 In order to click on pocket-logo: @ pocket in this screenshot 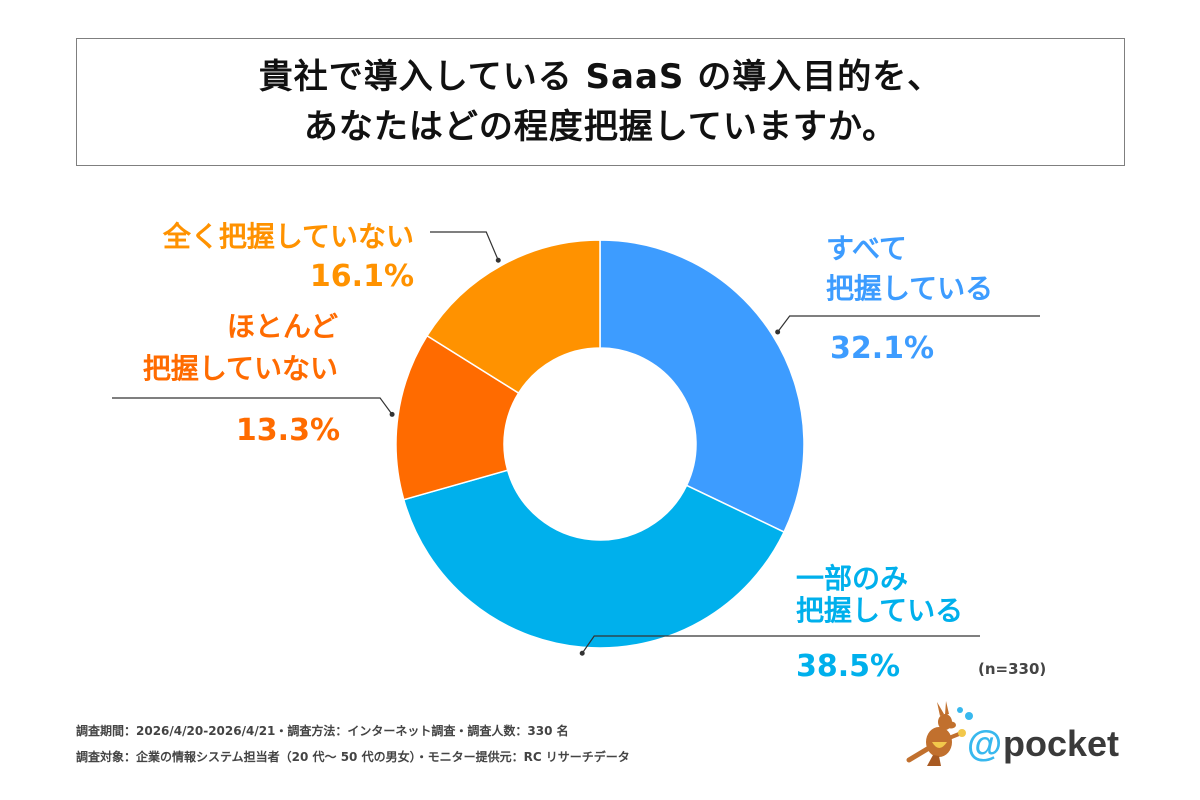, I will do `click(1012, 733)`.